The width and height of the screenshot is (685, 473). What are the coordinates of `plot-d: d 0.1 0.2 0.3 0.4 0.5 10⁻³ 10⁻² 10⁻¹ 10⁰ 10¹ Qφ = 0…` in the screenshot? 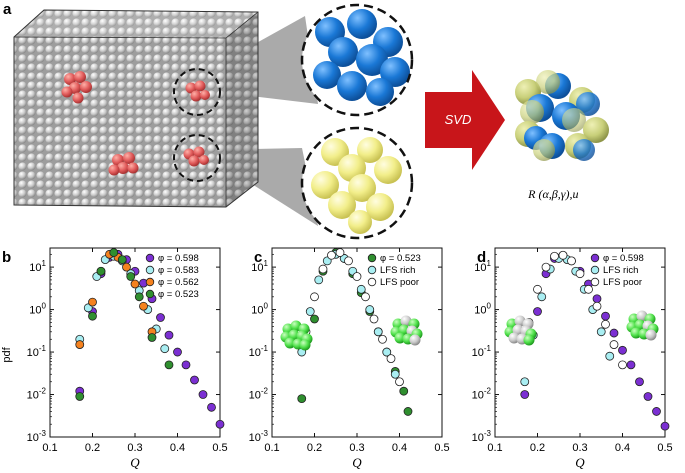 It's located at (572, 358).